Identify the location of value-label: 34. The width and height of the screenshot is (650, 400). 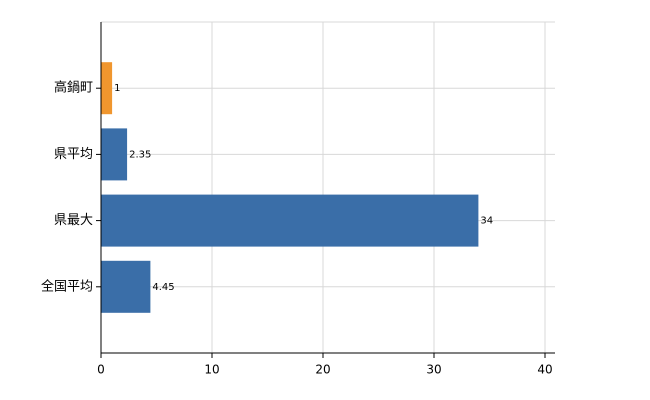
(486, 221).